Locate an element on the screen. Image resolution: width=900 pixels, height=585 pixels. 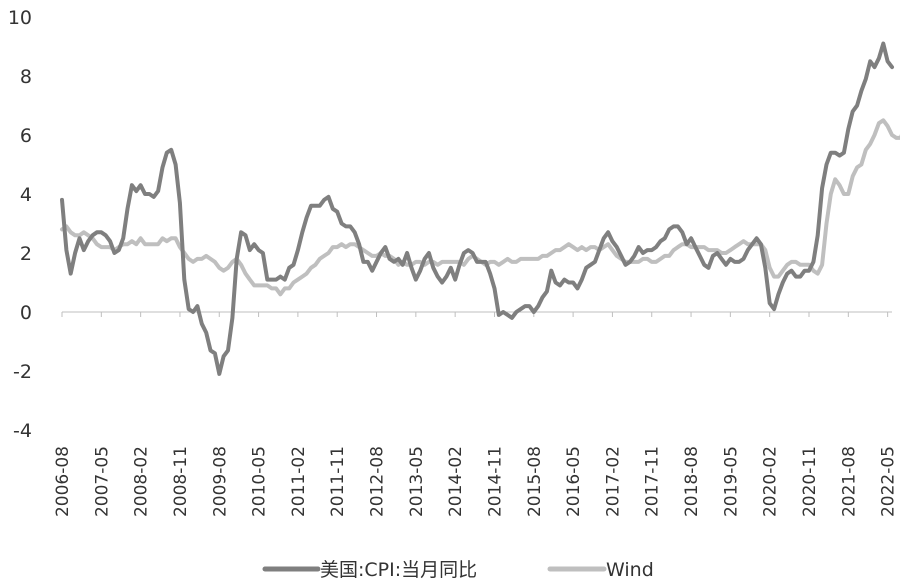
x-tick-label: 2014-02 is located at coordinates (456, 481).